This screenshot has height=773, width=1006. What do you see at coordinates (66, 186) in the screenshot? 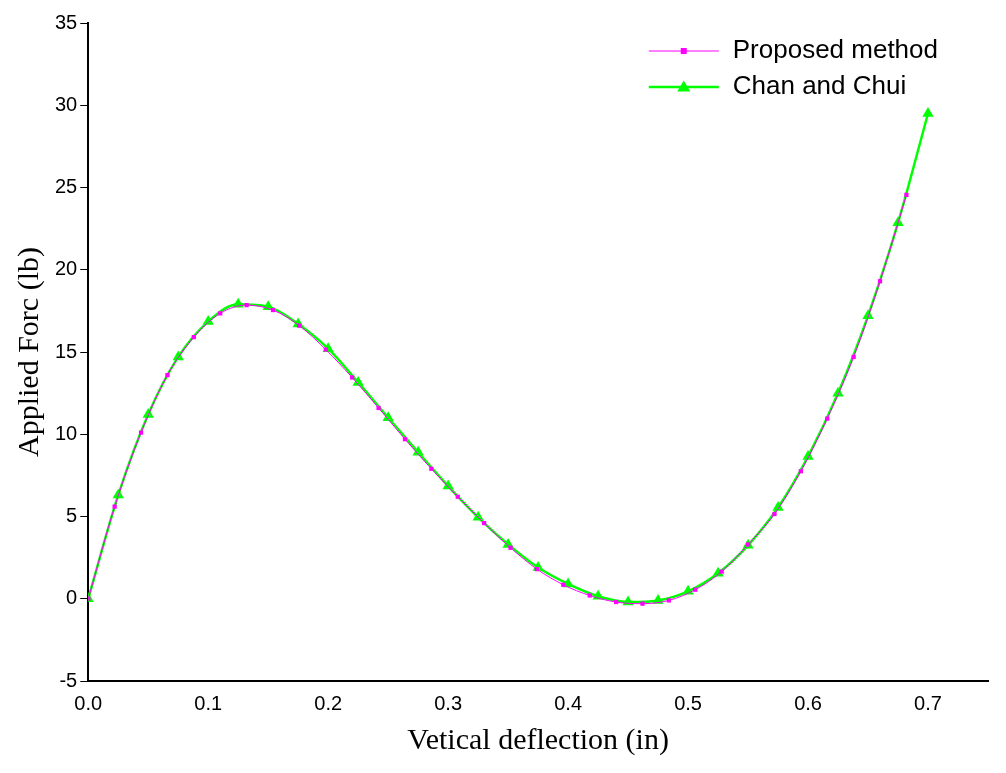
I see `y-tick-label: 25` at bounding box center [66, 186].